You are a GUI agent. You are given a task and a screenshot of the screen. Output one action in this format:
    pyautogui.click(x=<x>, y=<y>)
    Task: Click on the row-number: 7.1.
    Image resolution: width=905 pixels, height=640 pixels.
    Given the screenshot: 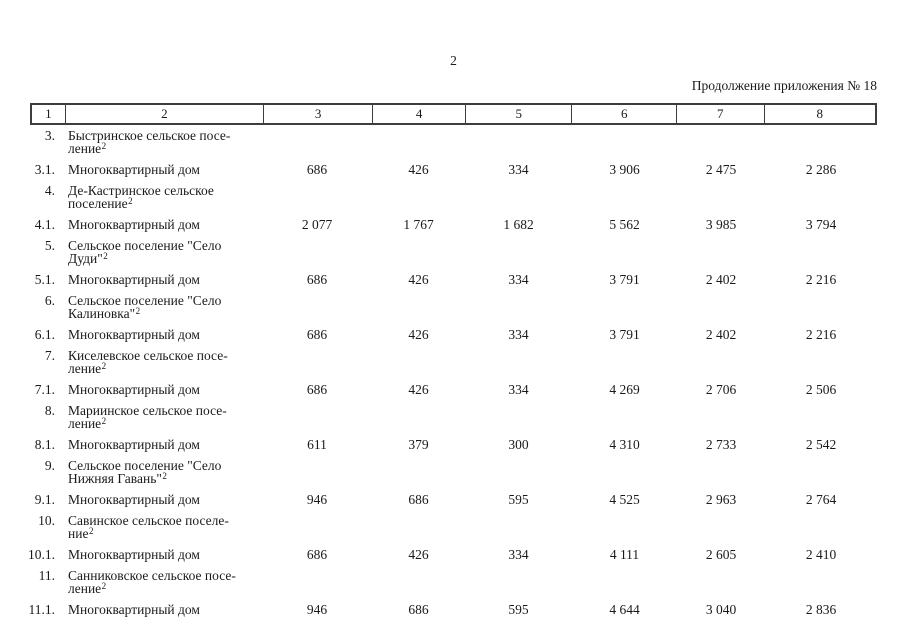 What is the action you would take?
    pyautogui.click(x=46, y=390)
    